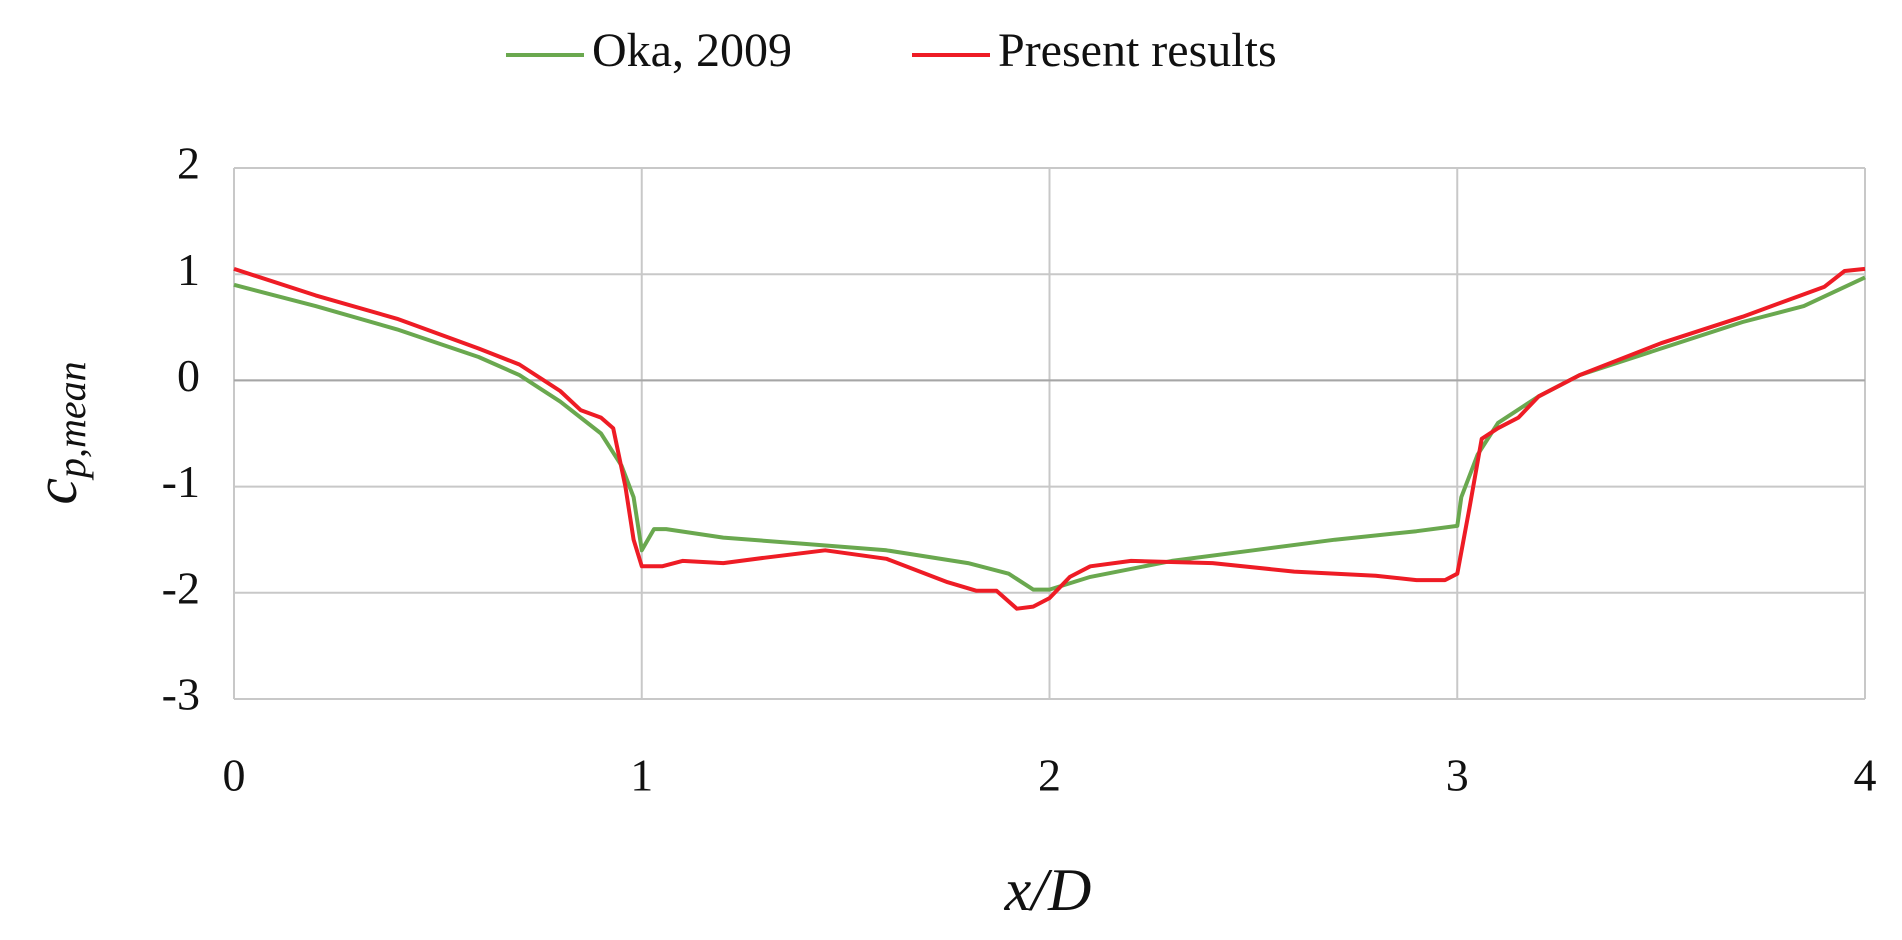 This screenshot has height=940, width=1902. What do you see at coordinates (692, 50) in the screenshot?
I see `legend-label: Oka, 2009` at bounding box center [692, 50].